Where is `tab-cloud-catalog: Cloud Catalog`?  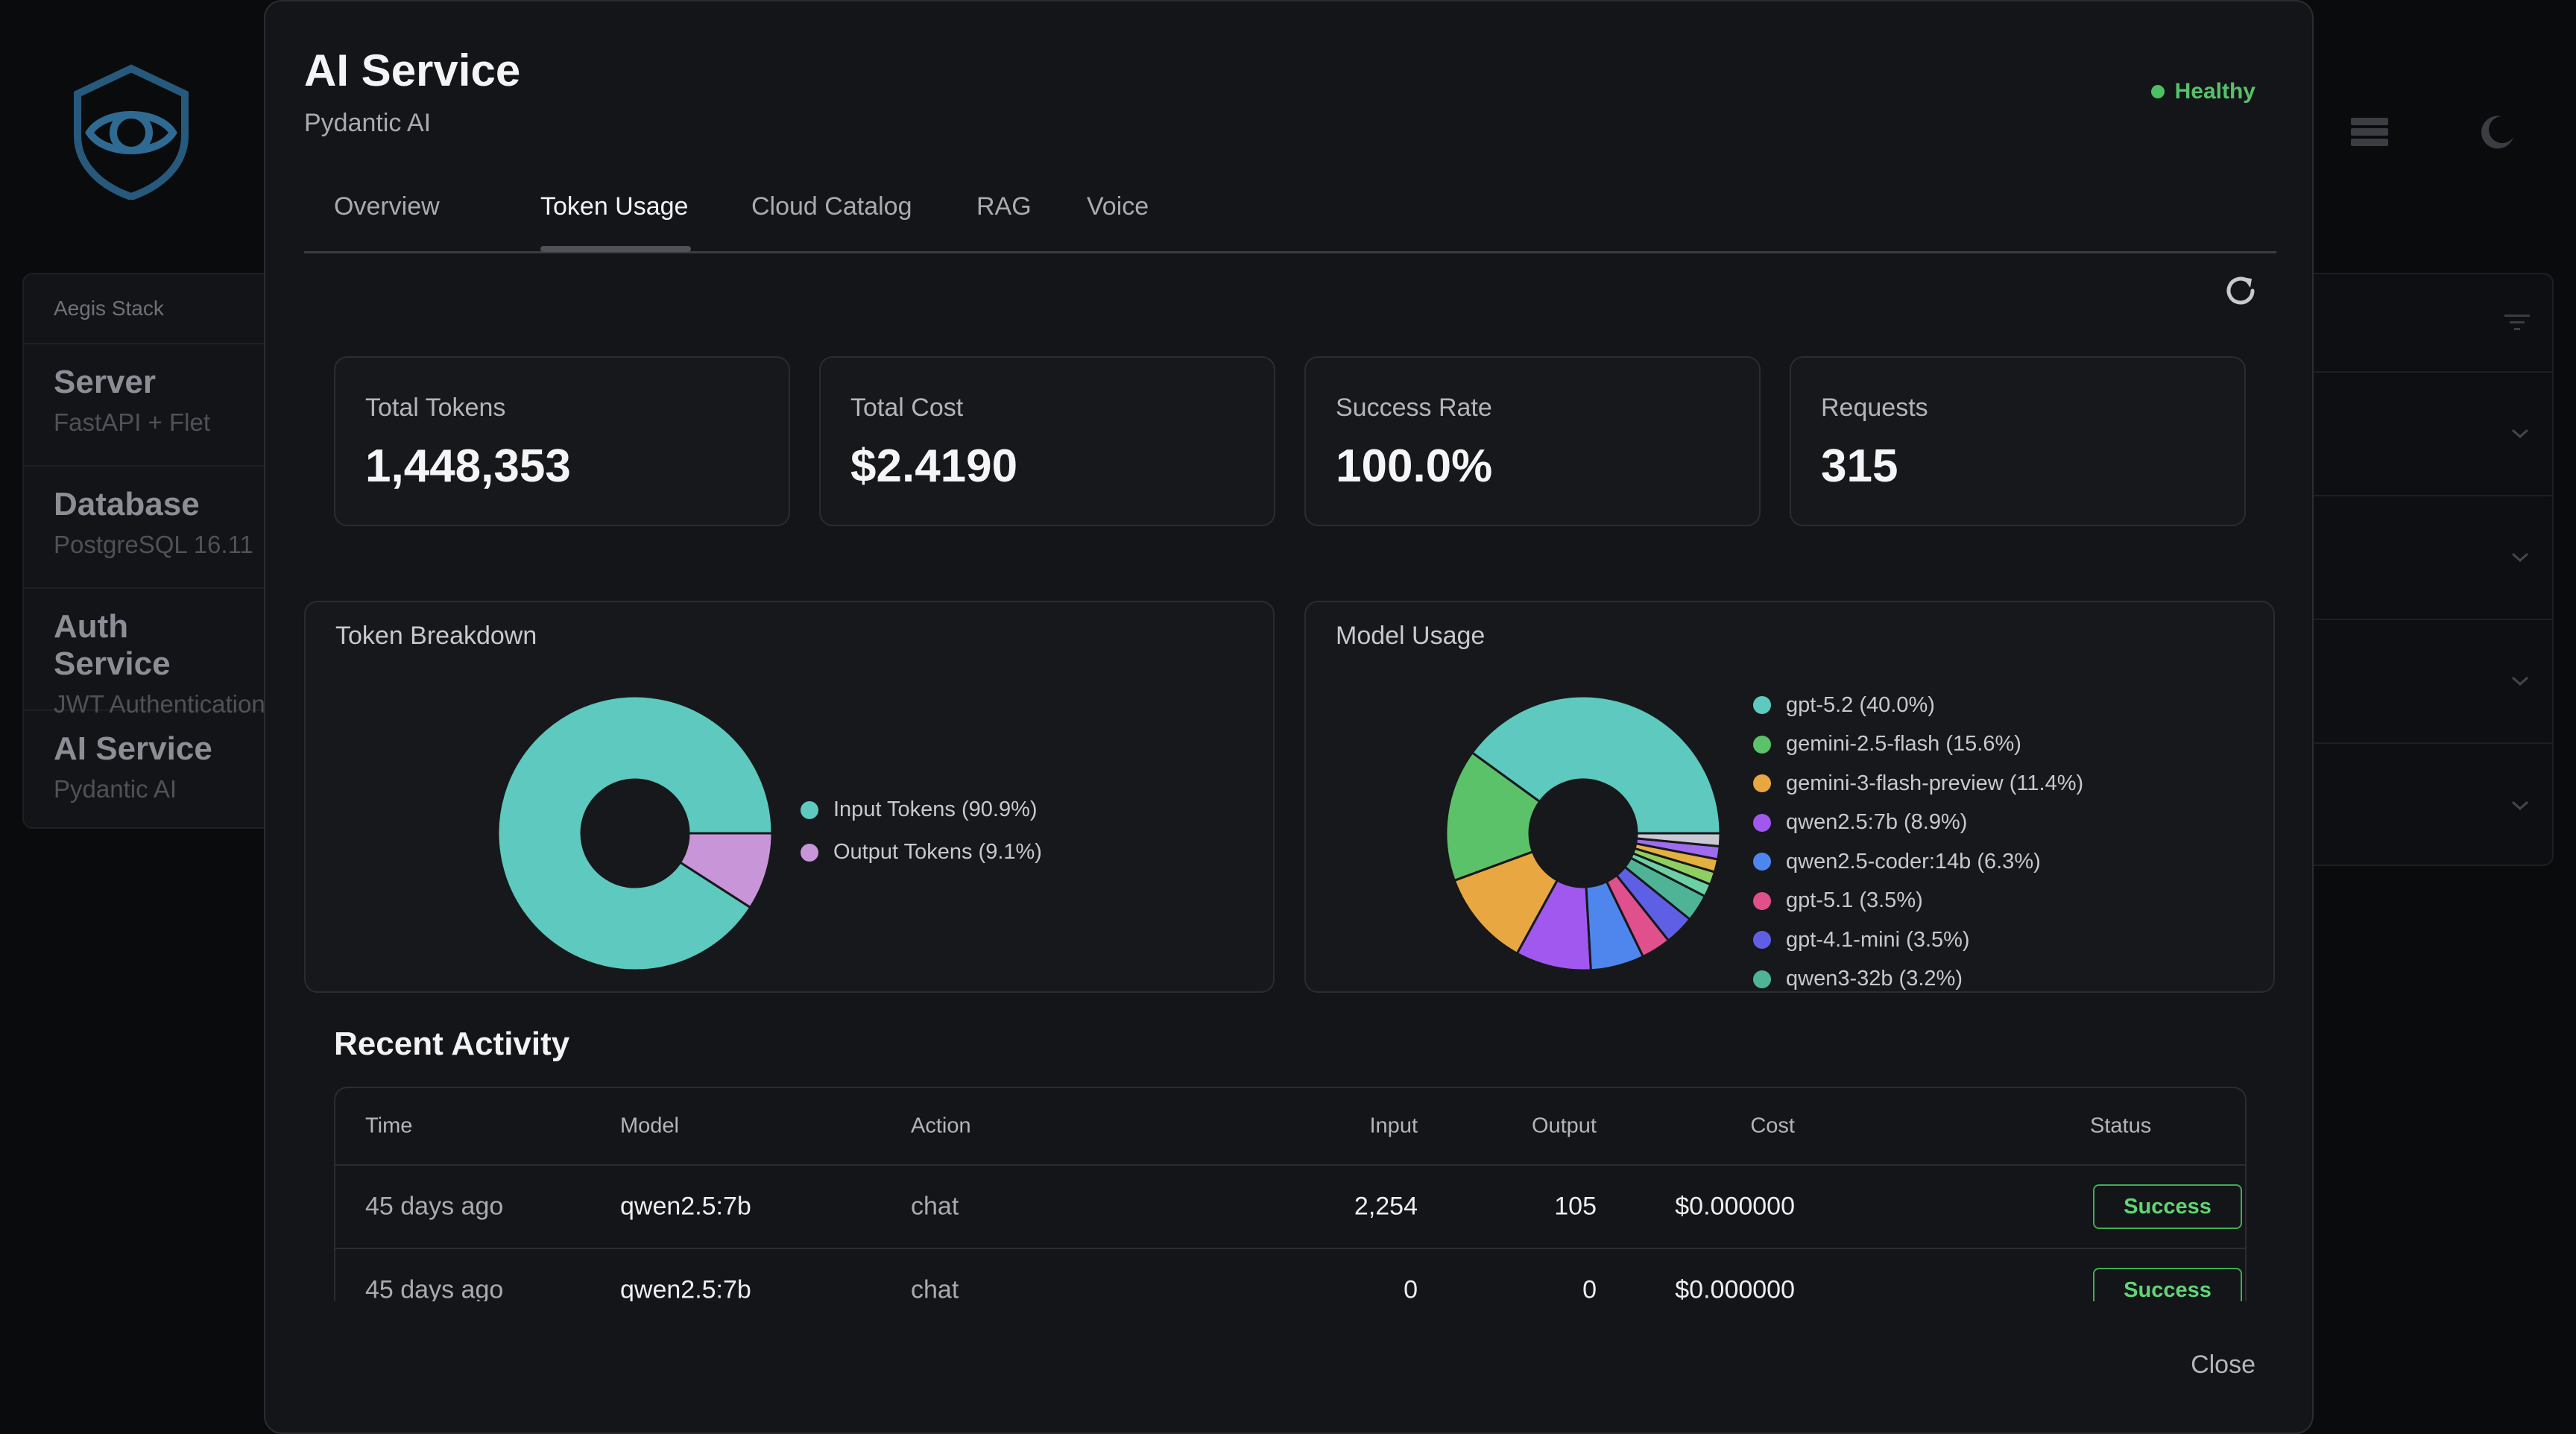
tab-cloud-catalog: Cloud Catalog is located at coordinates (831, 206).